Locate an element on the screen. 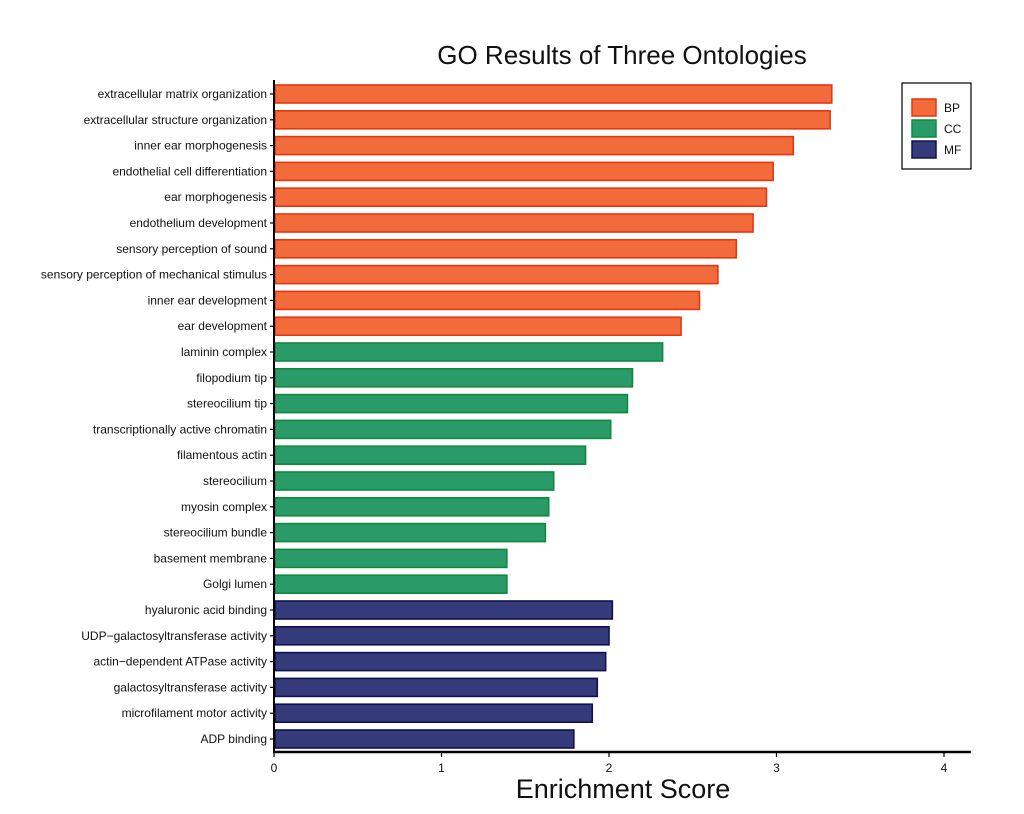 Image resolution: width=1024 pixels, height=814 pixels. legend-label-mf: MF is located at coordinates (952, 150).